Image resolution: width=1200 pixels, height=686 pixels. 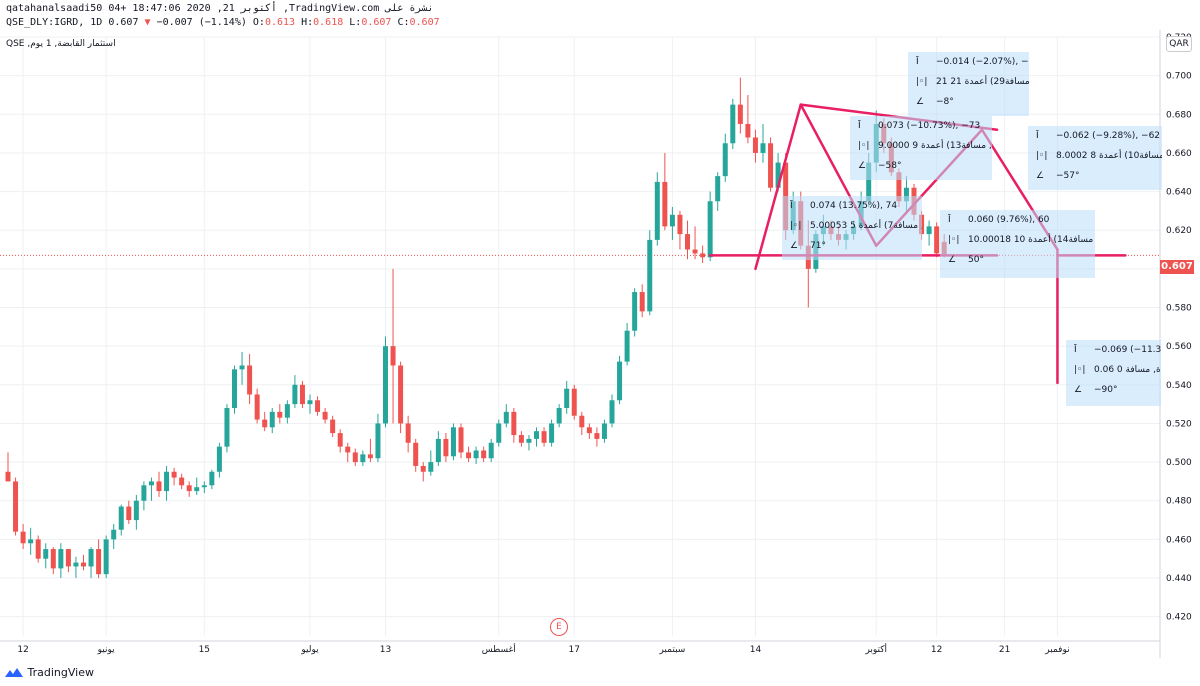 What do you see at coordinates (559, 627) in the screenshot?
I see `earnings-event-badge: E` at bounding box center [559, 627].